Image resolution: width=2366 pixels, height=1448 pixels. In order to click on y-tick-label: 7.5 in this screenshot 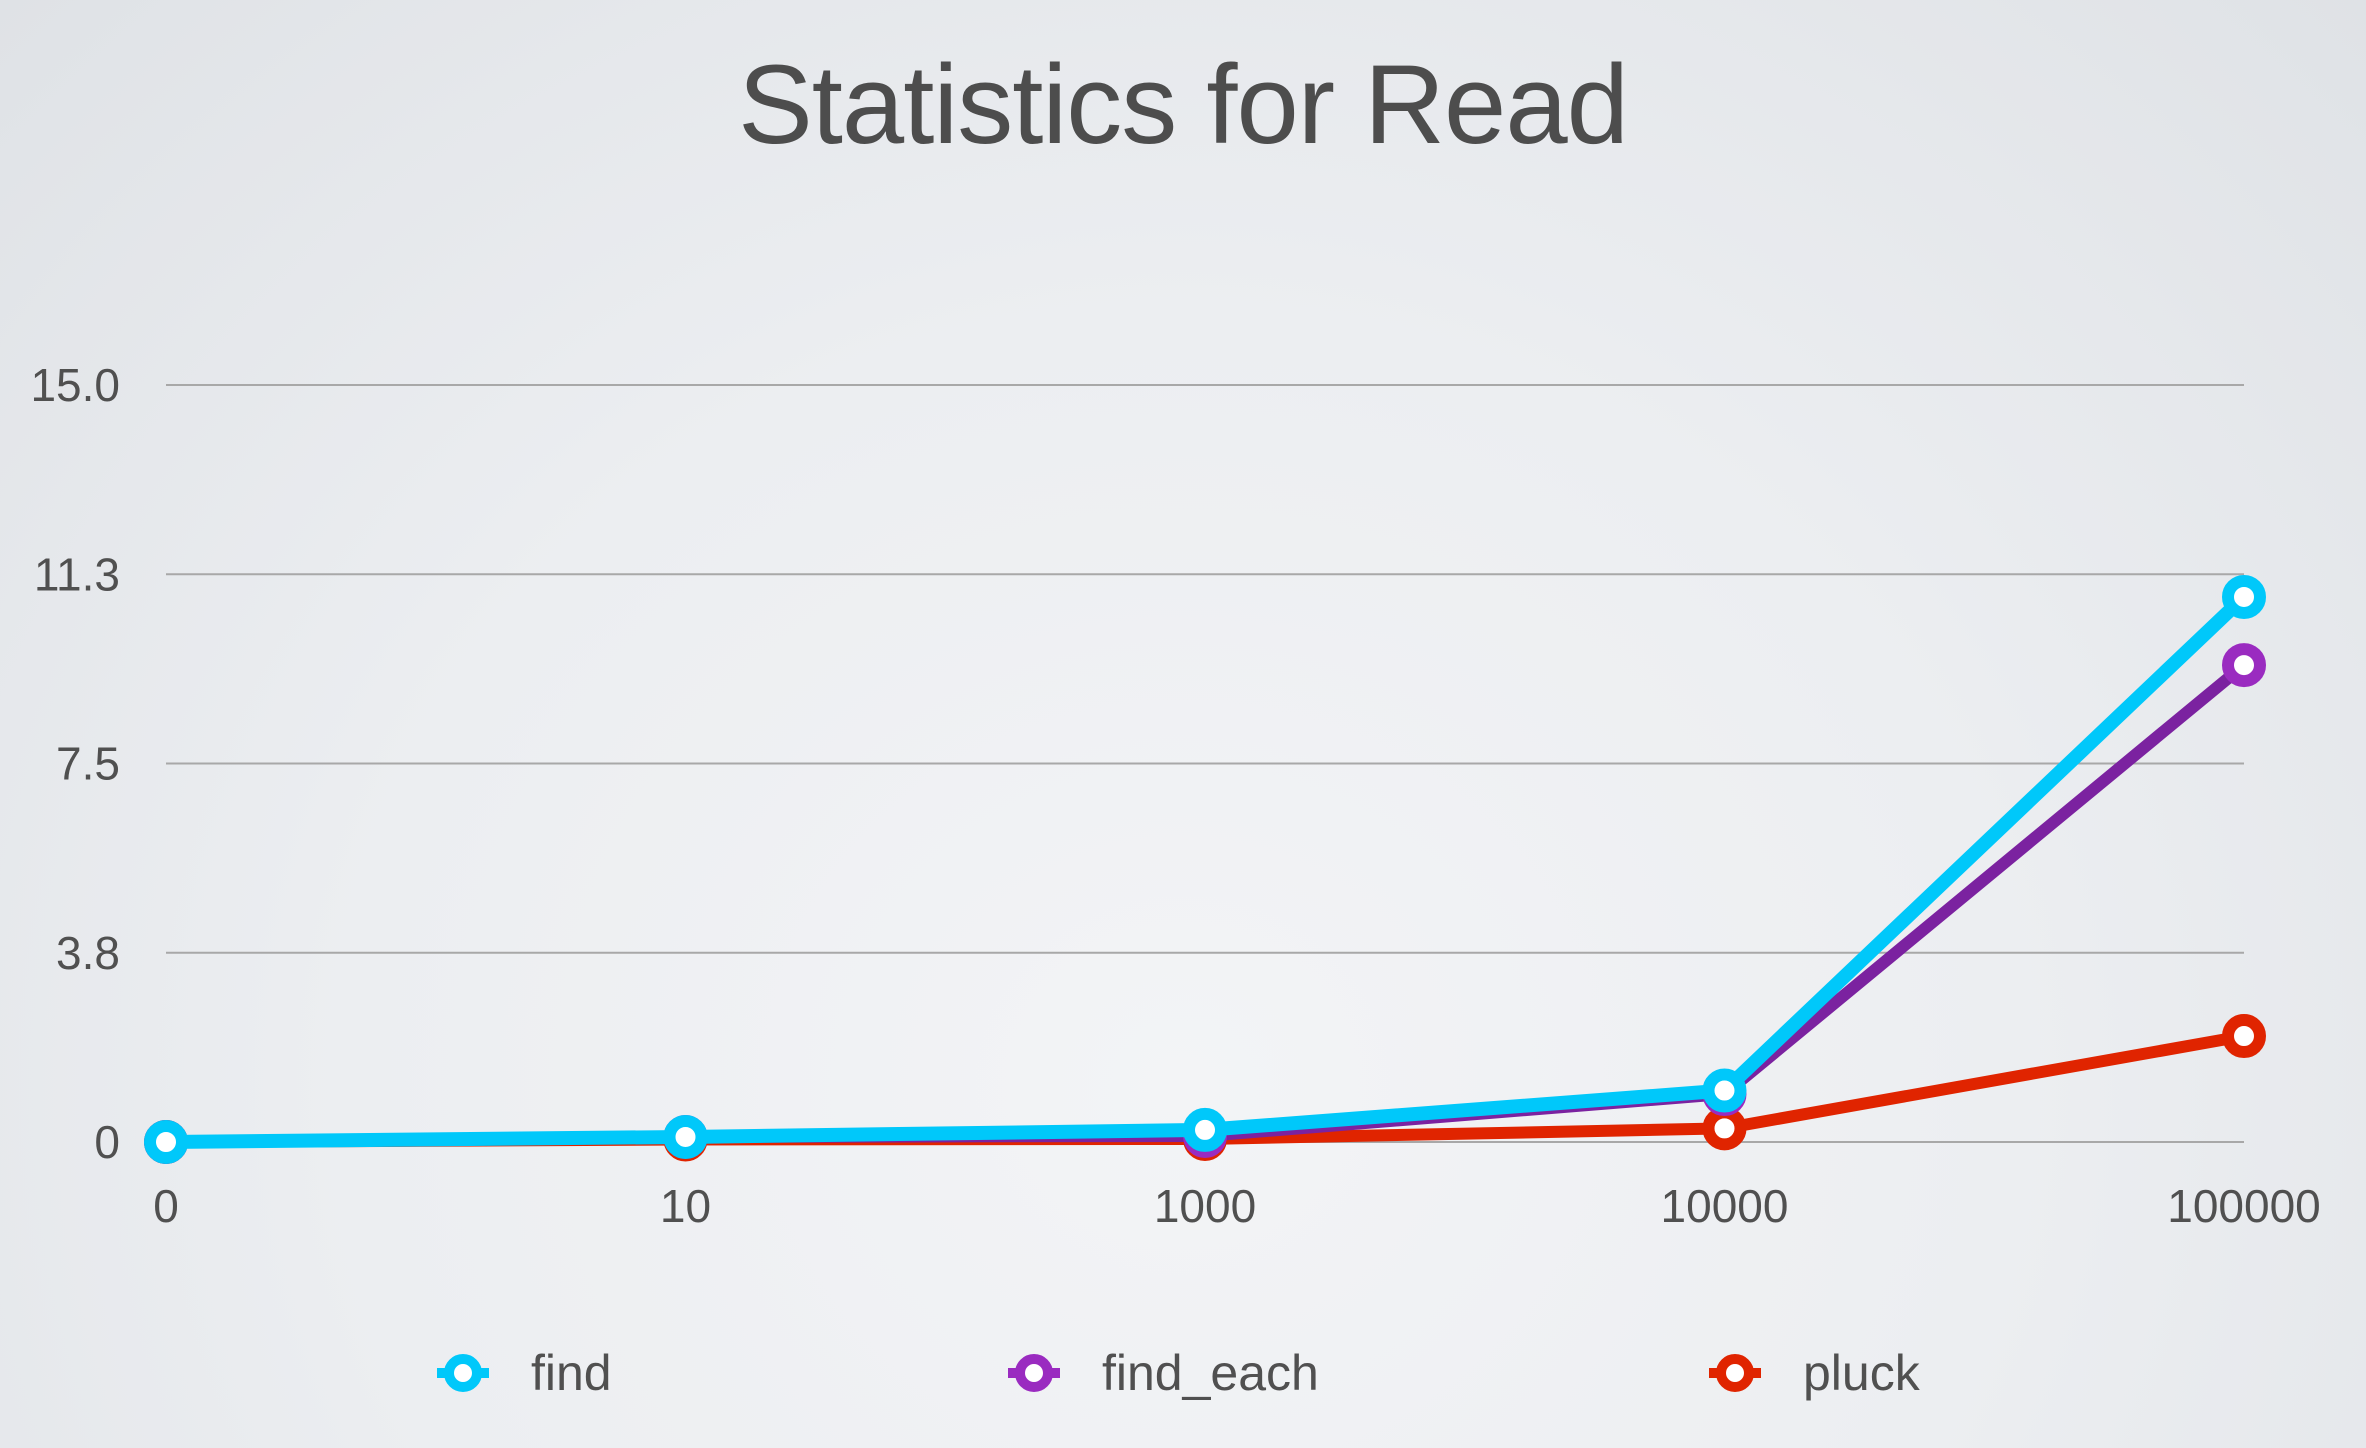, I will do `click(88, 764)`.